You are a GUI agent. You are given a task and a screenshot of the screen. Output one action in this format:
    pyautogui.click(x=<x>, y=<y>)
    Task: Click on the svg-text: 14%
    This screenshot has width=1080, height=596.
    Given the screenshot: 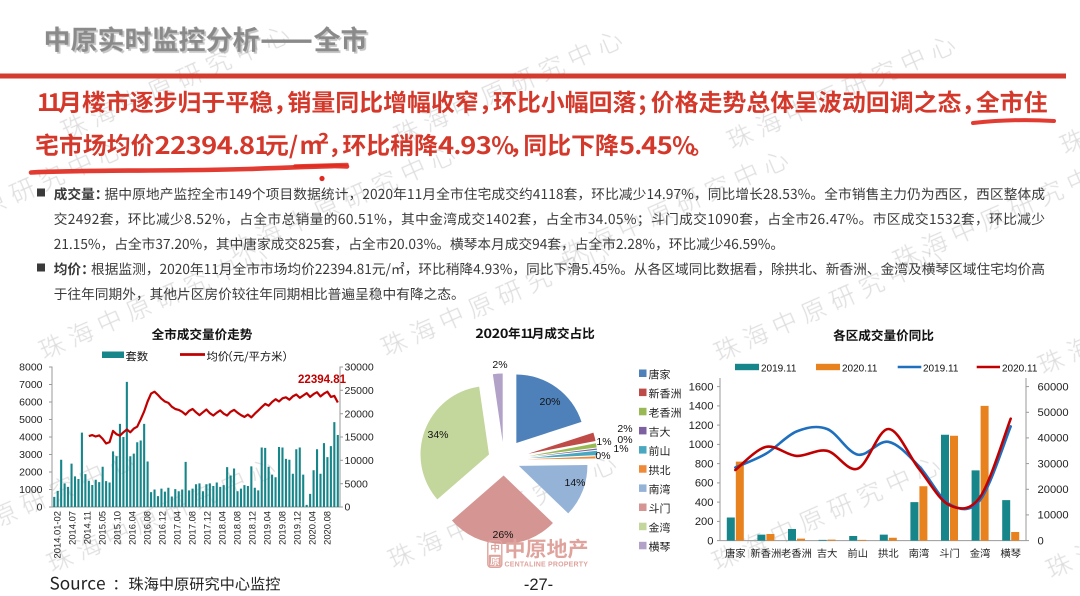 What is the action you would take?
    pyautogui.click(x=574, y=483)
    